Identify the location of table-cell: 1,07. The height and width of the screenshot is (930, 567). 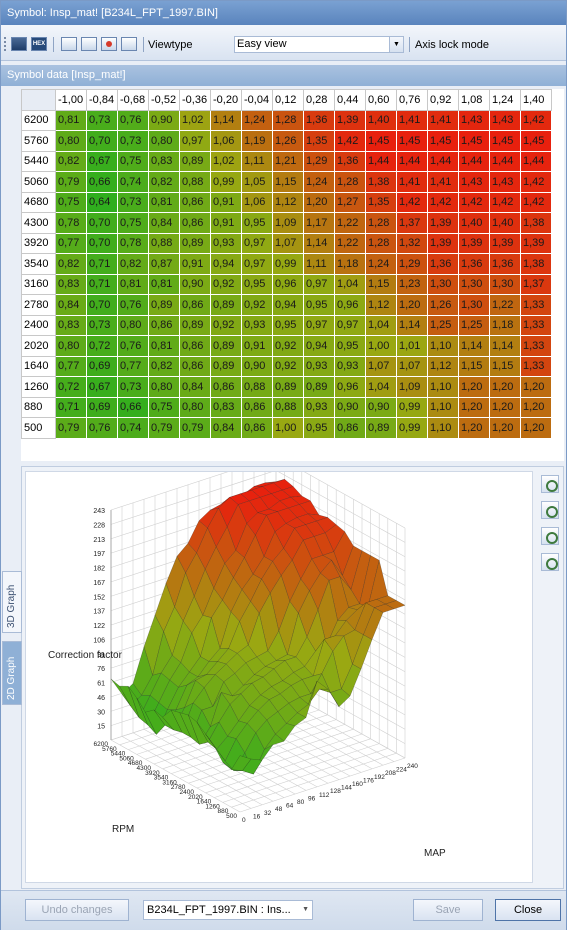
(288, 243).